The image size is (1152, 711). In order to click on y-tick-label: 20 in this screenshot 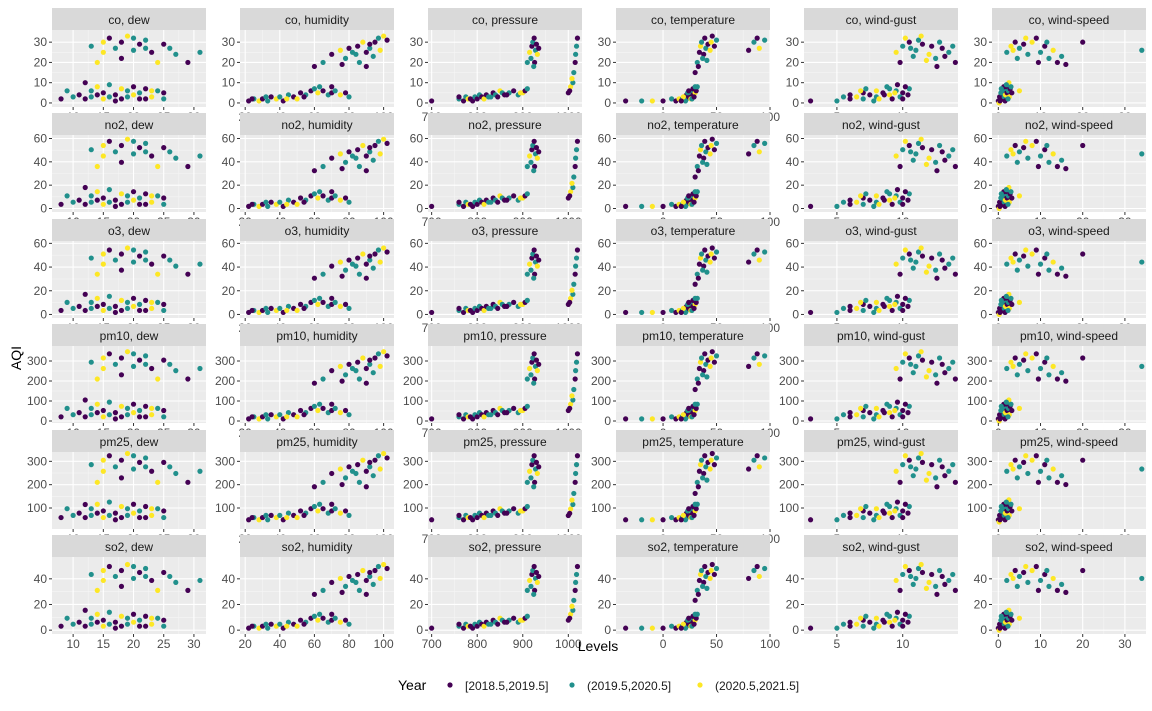, I will do `click(793, 185)`.